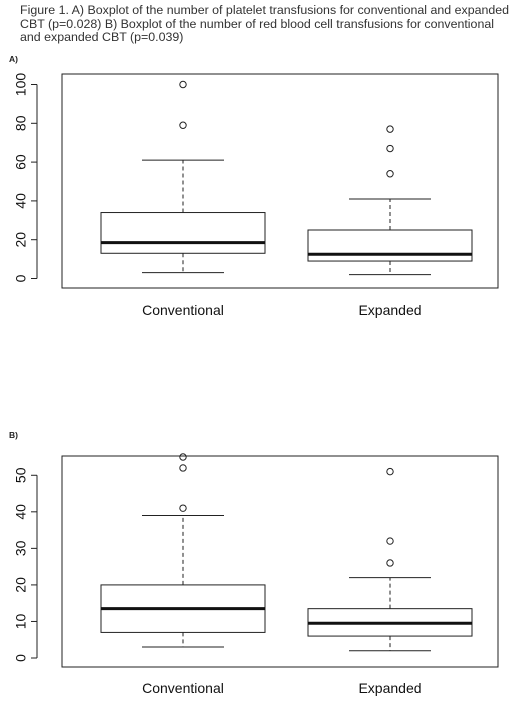  Describe the element at coordinates (21, 162) in the screenshot. I see `y-tick-label: 60` at that location.